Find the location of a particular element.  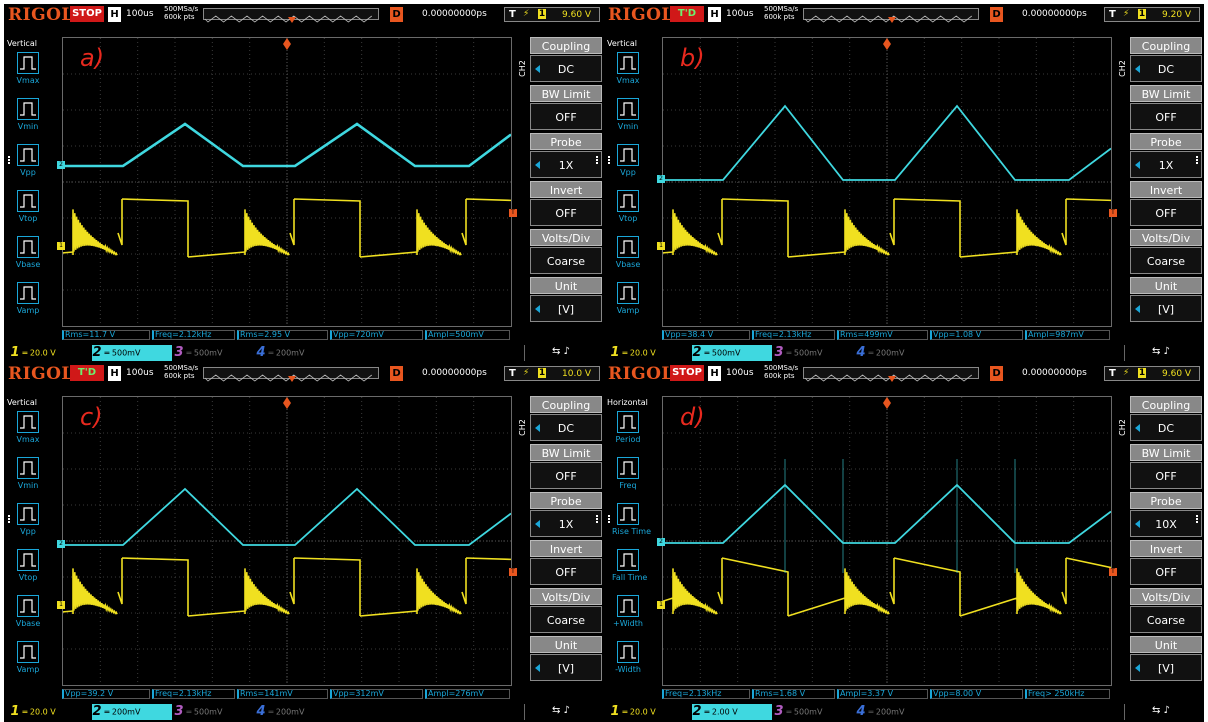

measurement-readout: Ampl=276mV is located at coordinates (467, 694).